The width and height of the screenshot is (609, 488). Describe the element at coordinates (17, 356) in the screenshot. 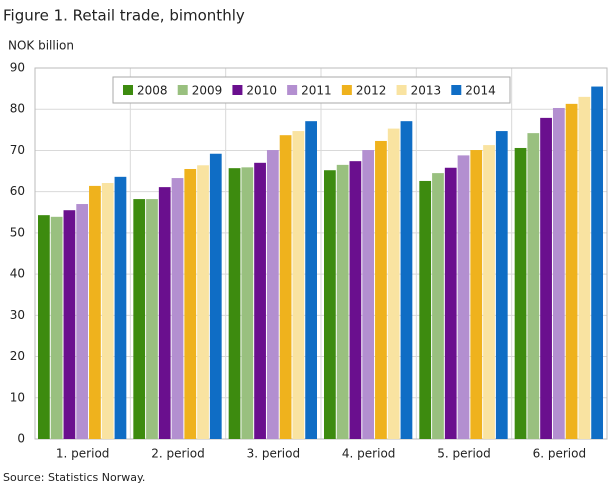

I see `y-tick-label: 20` at that location.